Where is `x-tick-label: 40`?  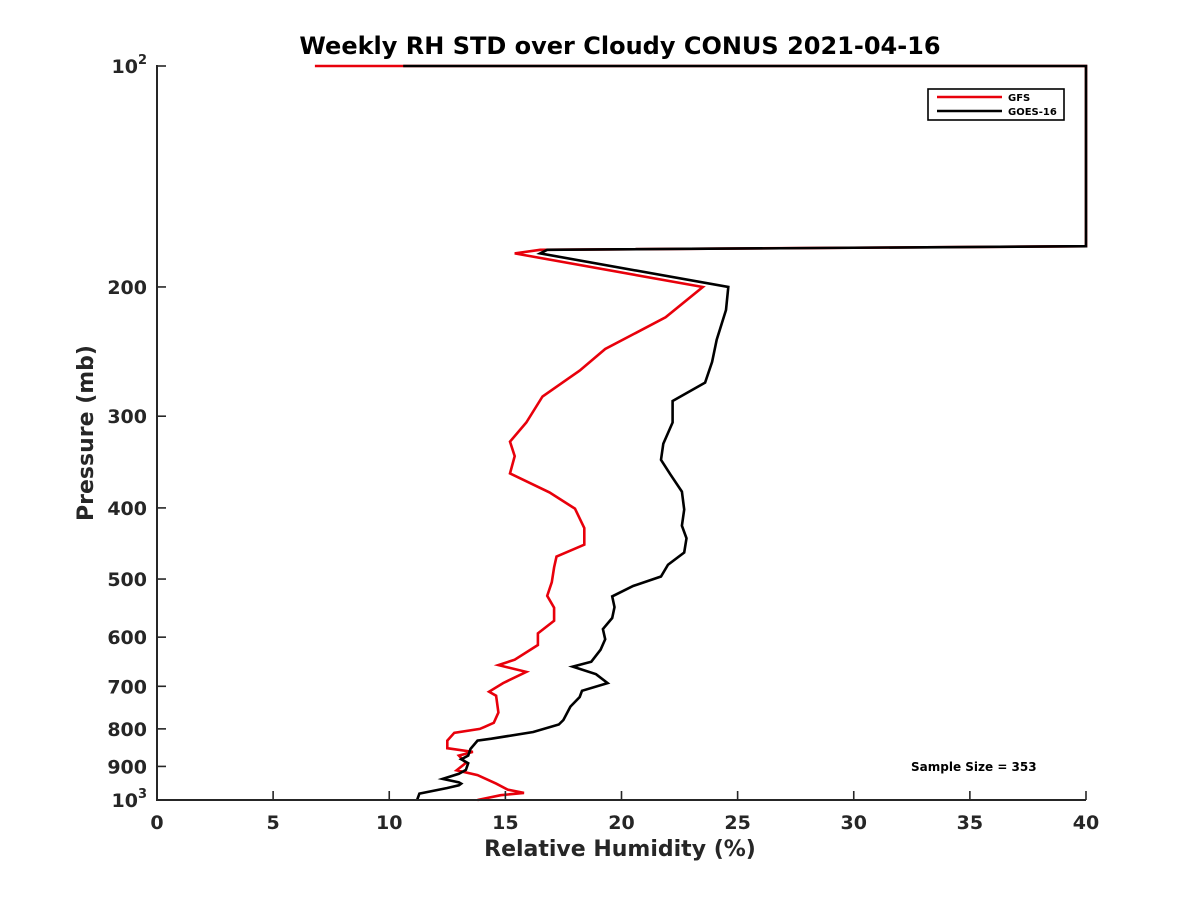
x-tick-label: 40 is located at coordinates (1086, 823).